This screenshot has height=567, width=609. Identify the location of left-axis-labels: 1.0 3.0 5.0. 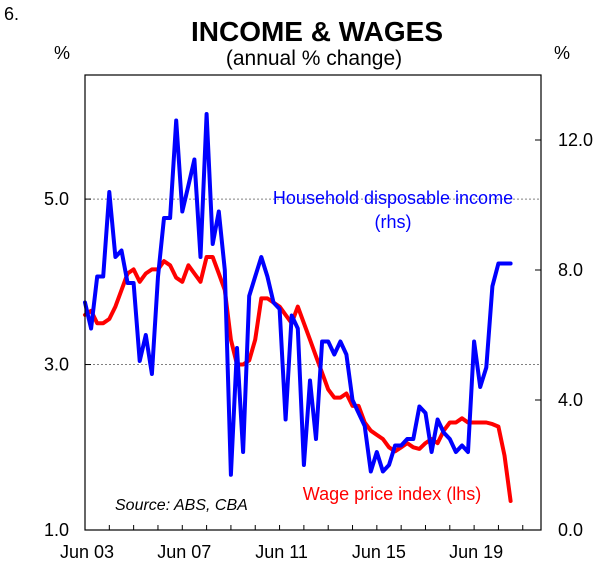
(56, 364).